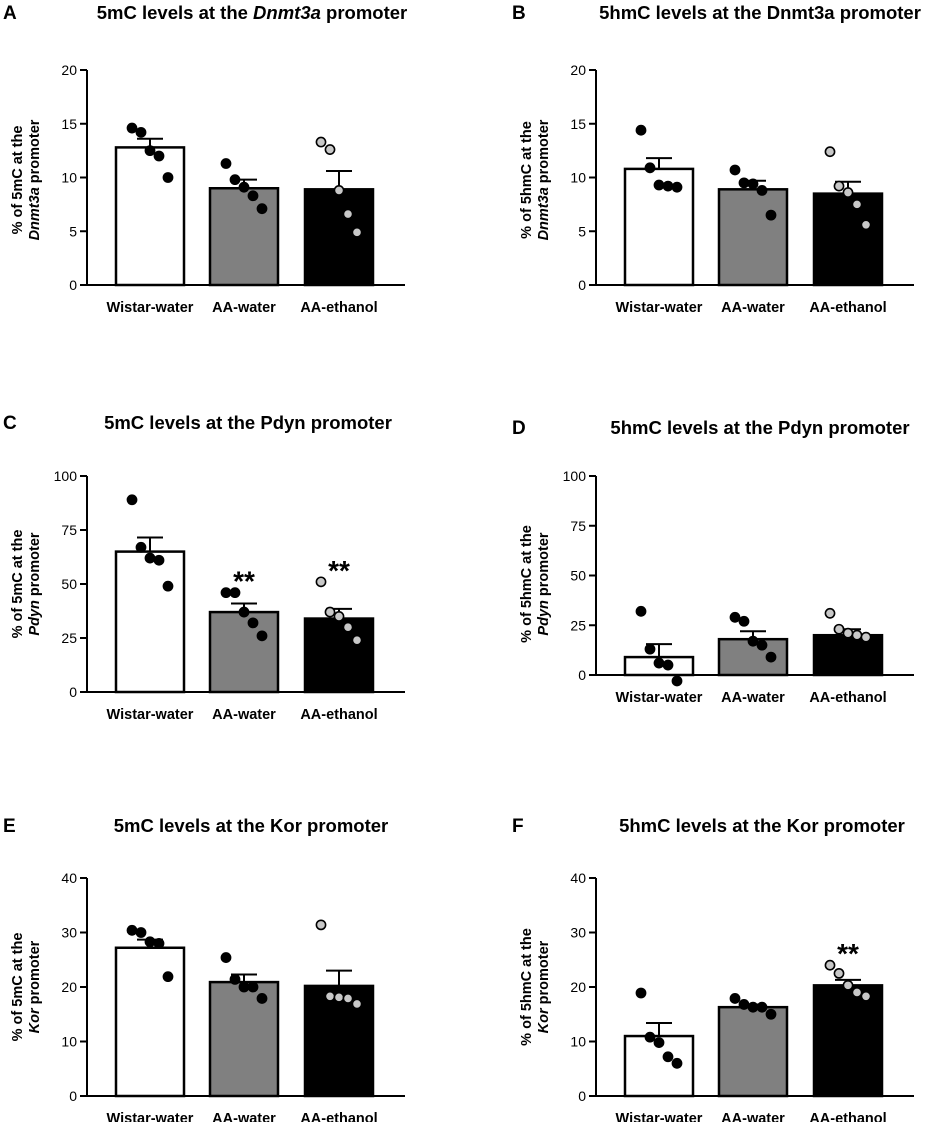  Describe the element at coordinates (248, 422) in the screenshot. I see `chart-title-part-0: 5mC levels at the Pdyn promoter` at that location.